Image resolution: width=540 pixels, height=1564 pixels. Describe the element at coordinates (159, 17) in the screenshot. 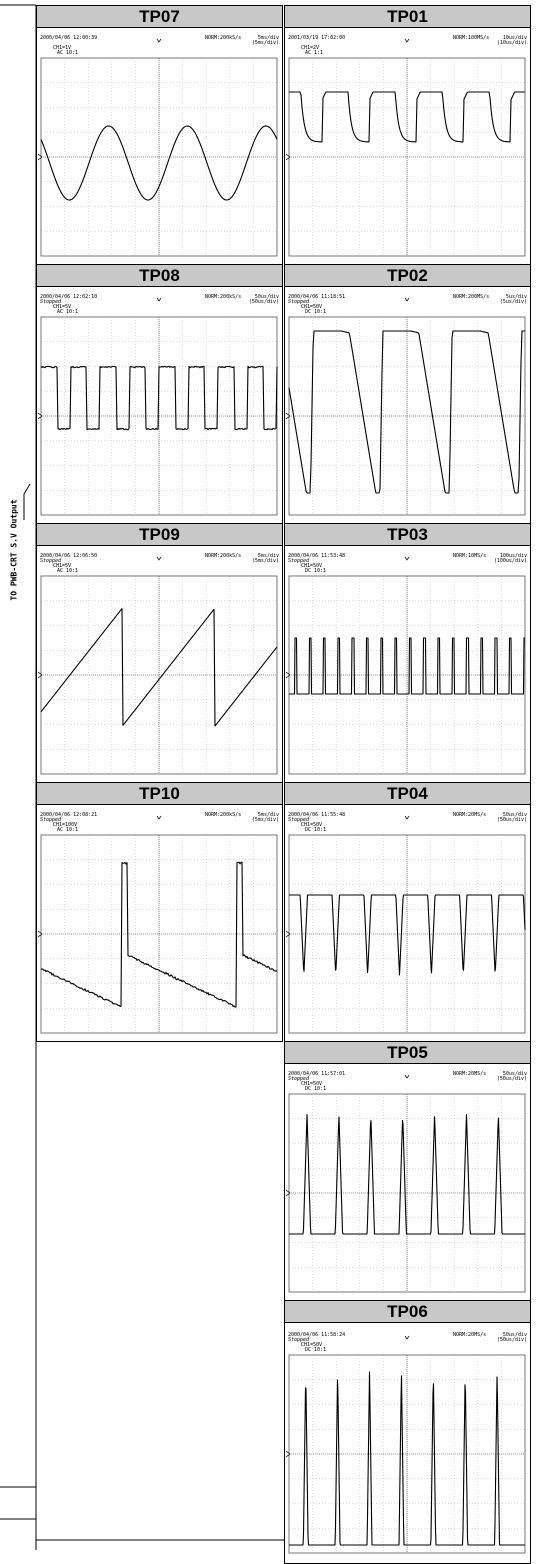

I see `panel-title: TP07` at that location.